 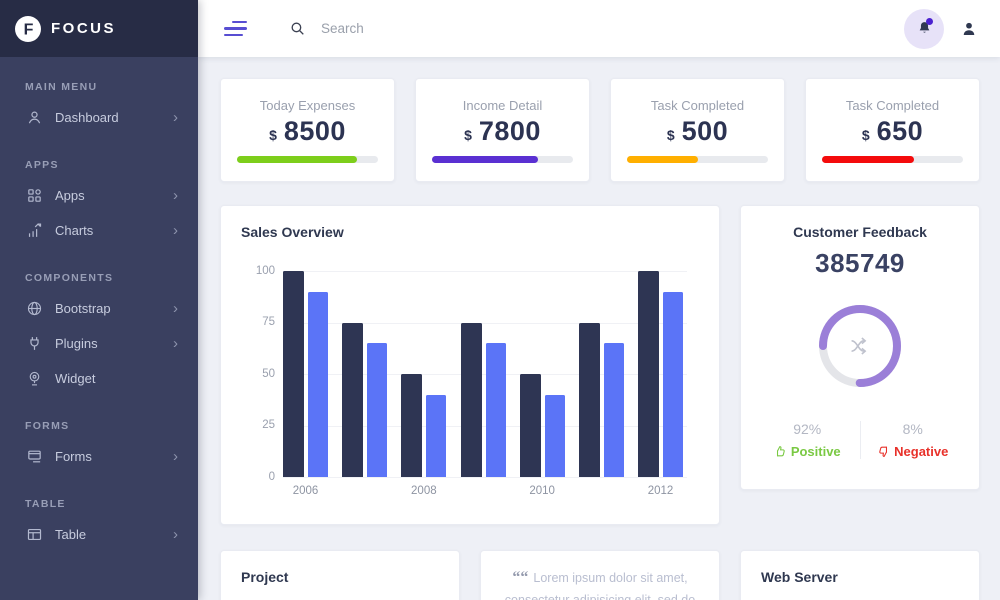 I want to click on sidebar-item-label: Forms, so click(x=73, y=456).